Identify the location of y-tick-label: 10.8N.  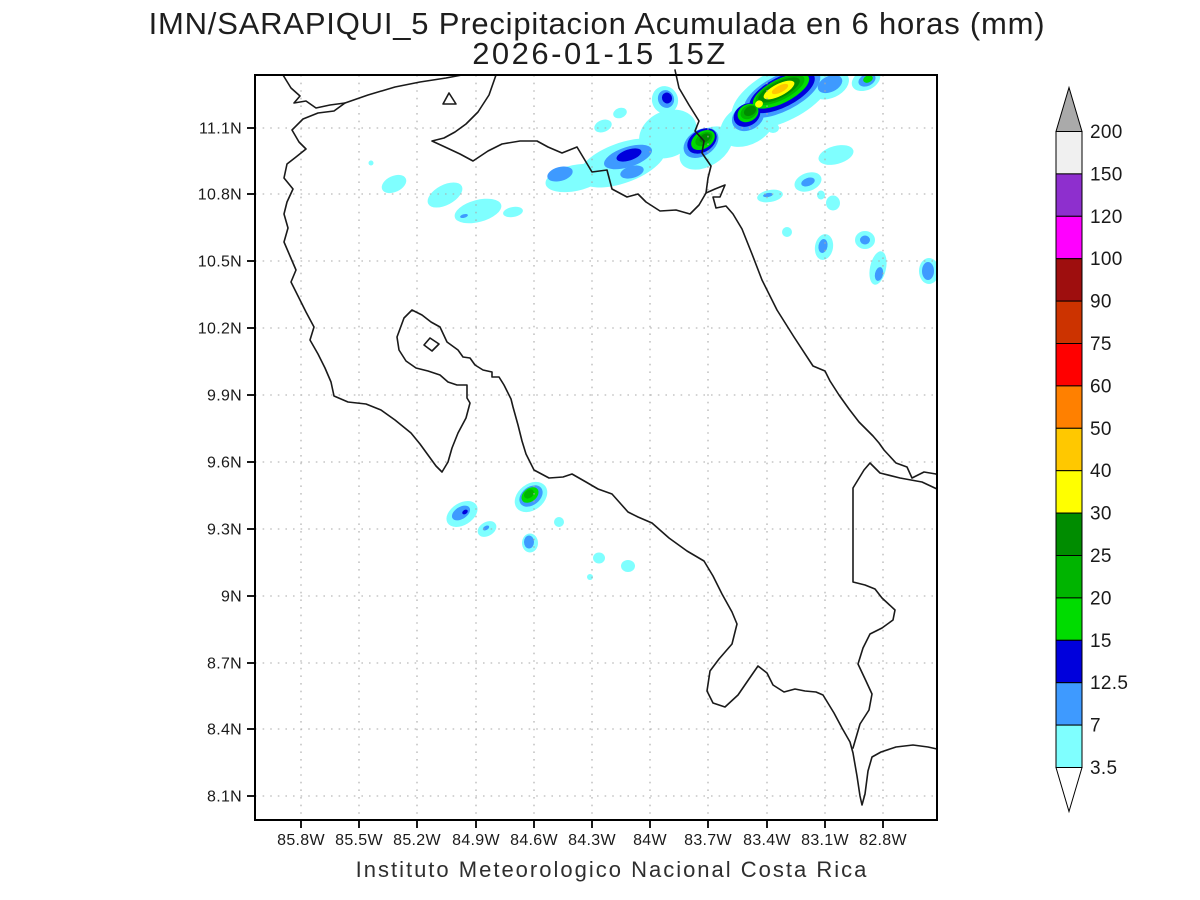
(220, 195).